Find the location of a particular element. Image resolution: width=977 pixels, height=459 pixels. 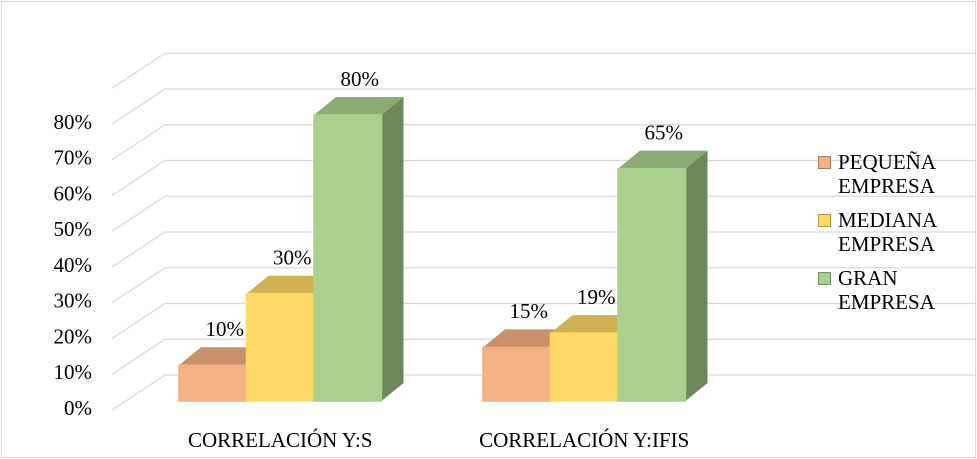

y-tick-label: 30% is located at coordinates (73, 301).